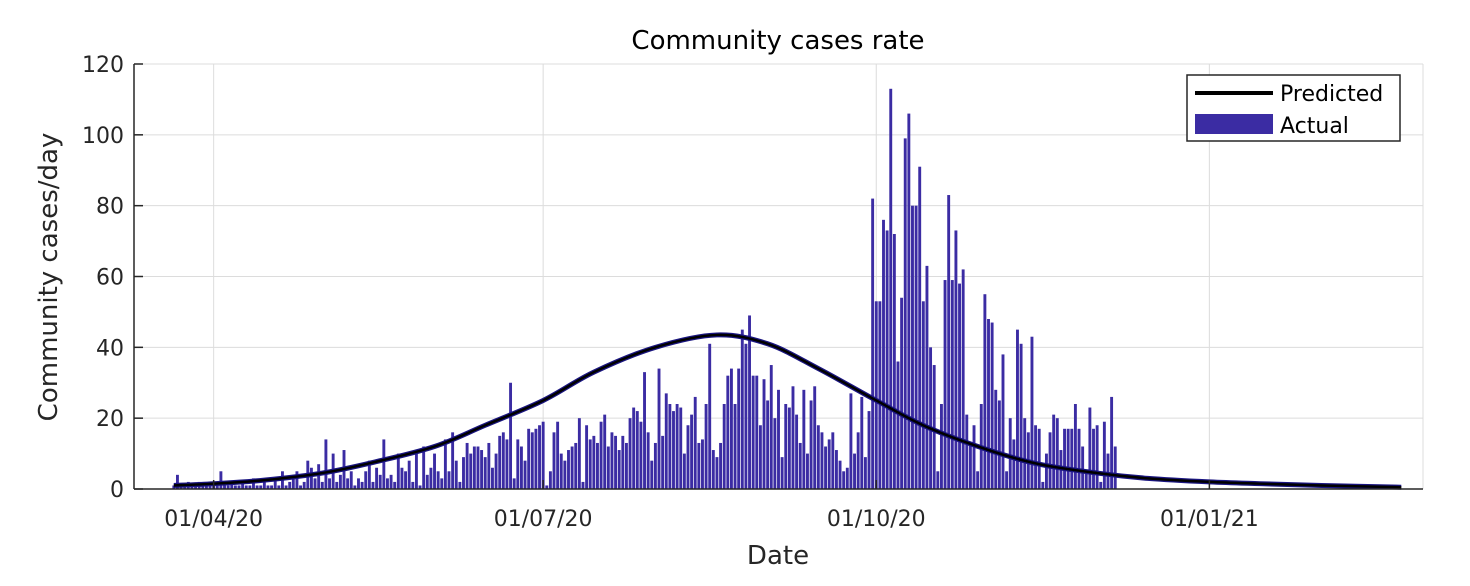 This screenshot has width=1470, height=586. Describe the element at coordinates (110, 207) in the screenshot. I see `y-tick-label: 80` at that location.